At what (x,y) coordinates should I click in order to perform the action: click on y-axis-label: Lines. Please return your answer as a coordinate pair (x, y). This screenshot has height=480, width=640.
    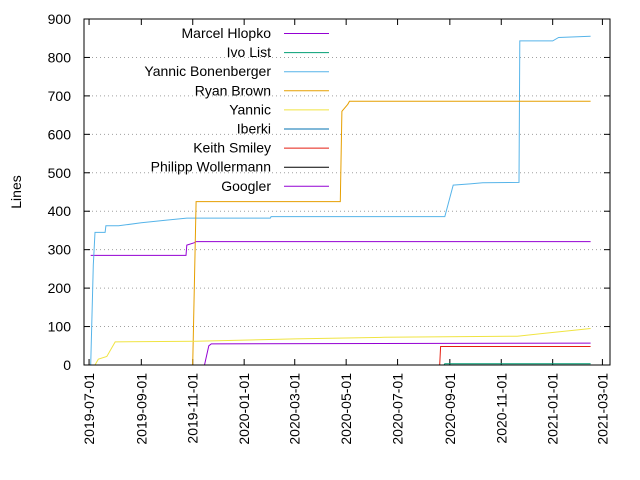
    Looking at the image, I should click on (16, 191).